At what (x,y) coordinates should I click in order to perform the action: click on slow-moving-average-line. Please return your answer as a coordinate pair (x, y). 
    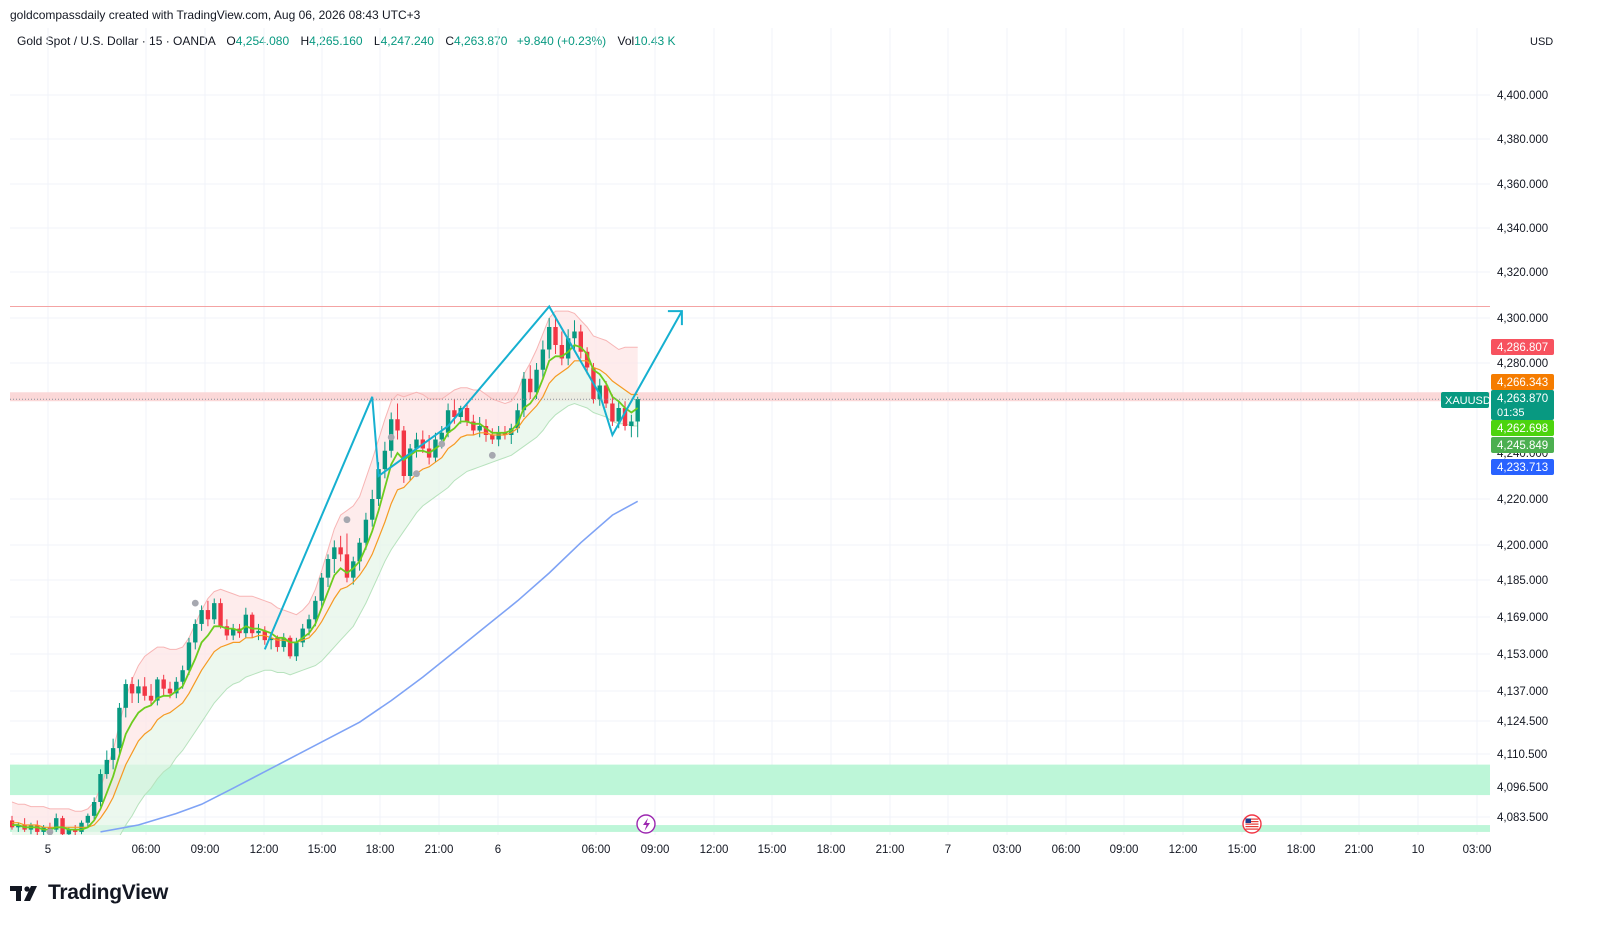
    Looking at the image, I should click on (369, 666).